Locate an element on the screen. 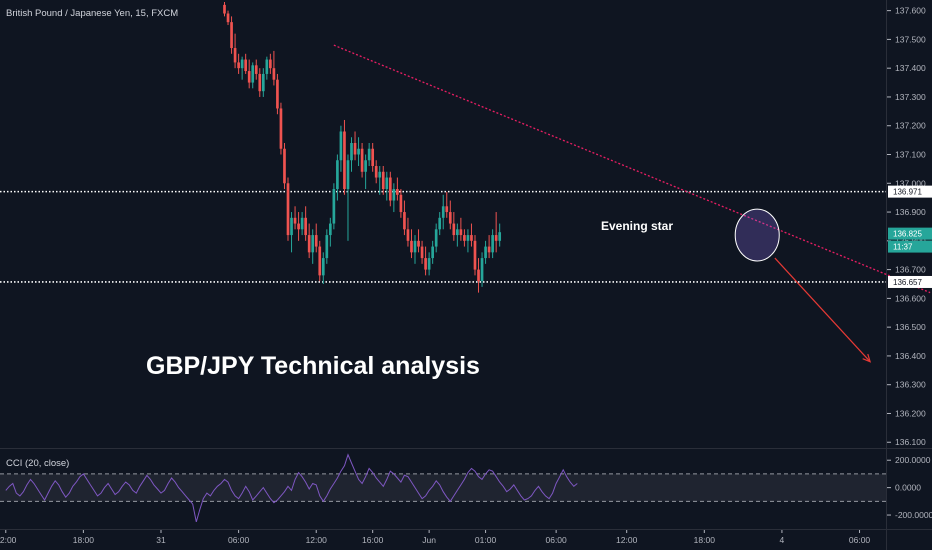 The image size is (932, 550). price-tag-label: 136.825 is located at coordinates (907, 234).